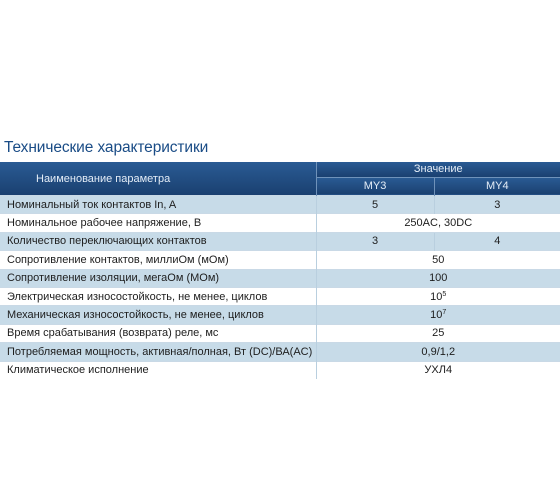  Describe the element at coordinates (158, 204) in the screenshot. I see `parameter-name: Номинальный ток контактов In, A` at that location.